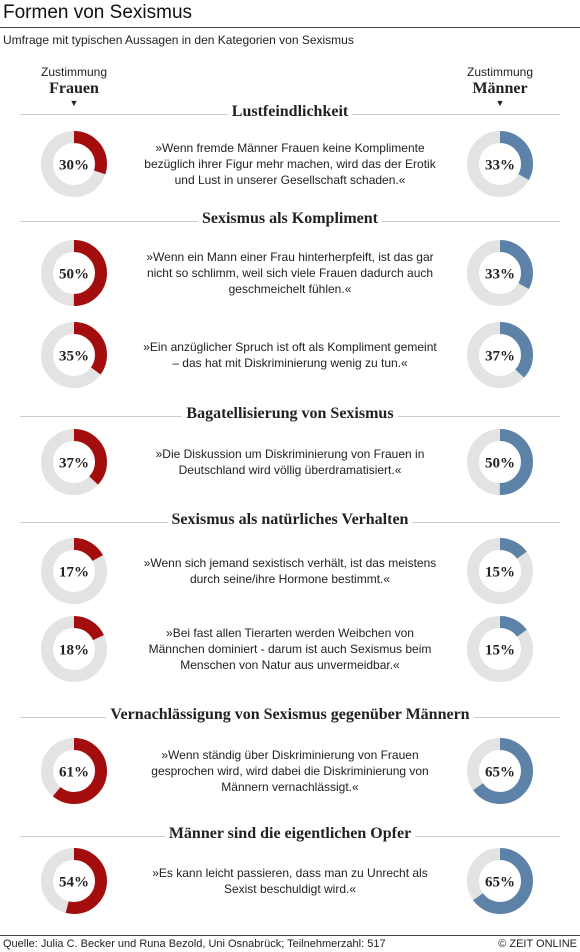 The image size is (580, 952). I want to click on donut-women: 17%, so click(74, 571).